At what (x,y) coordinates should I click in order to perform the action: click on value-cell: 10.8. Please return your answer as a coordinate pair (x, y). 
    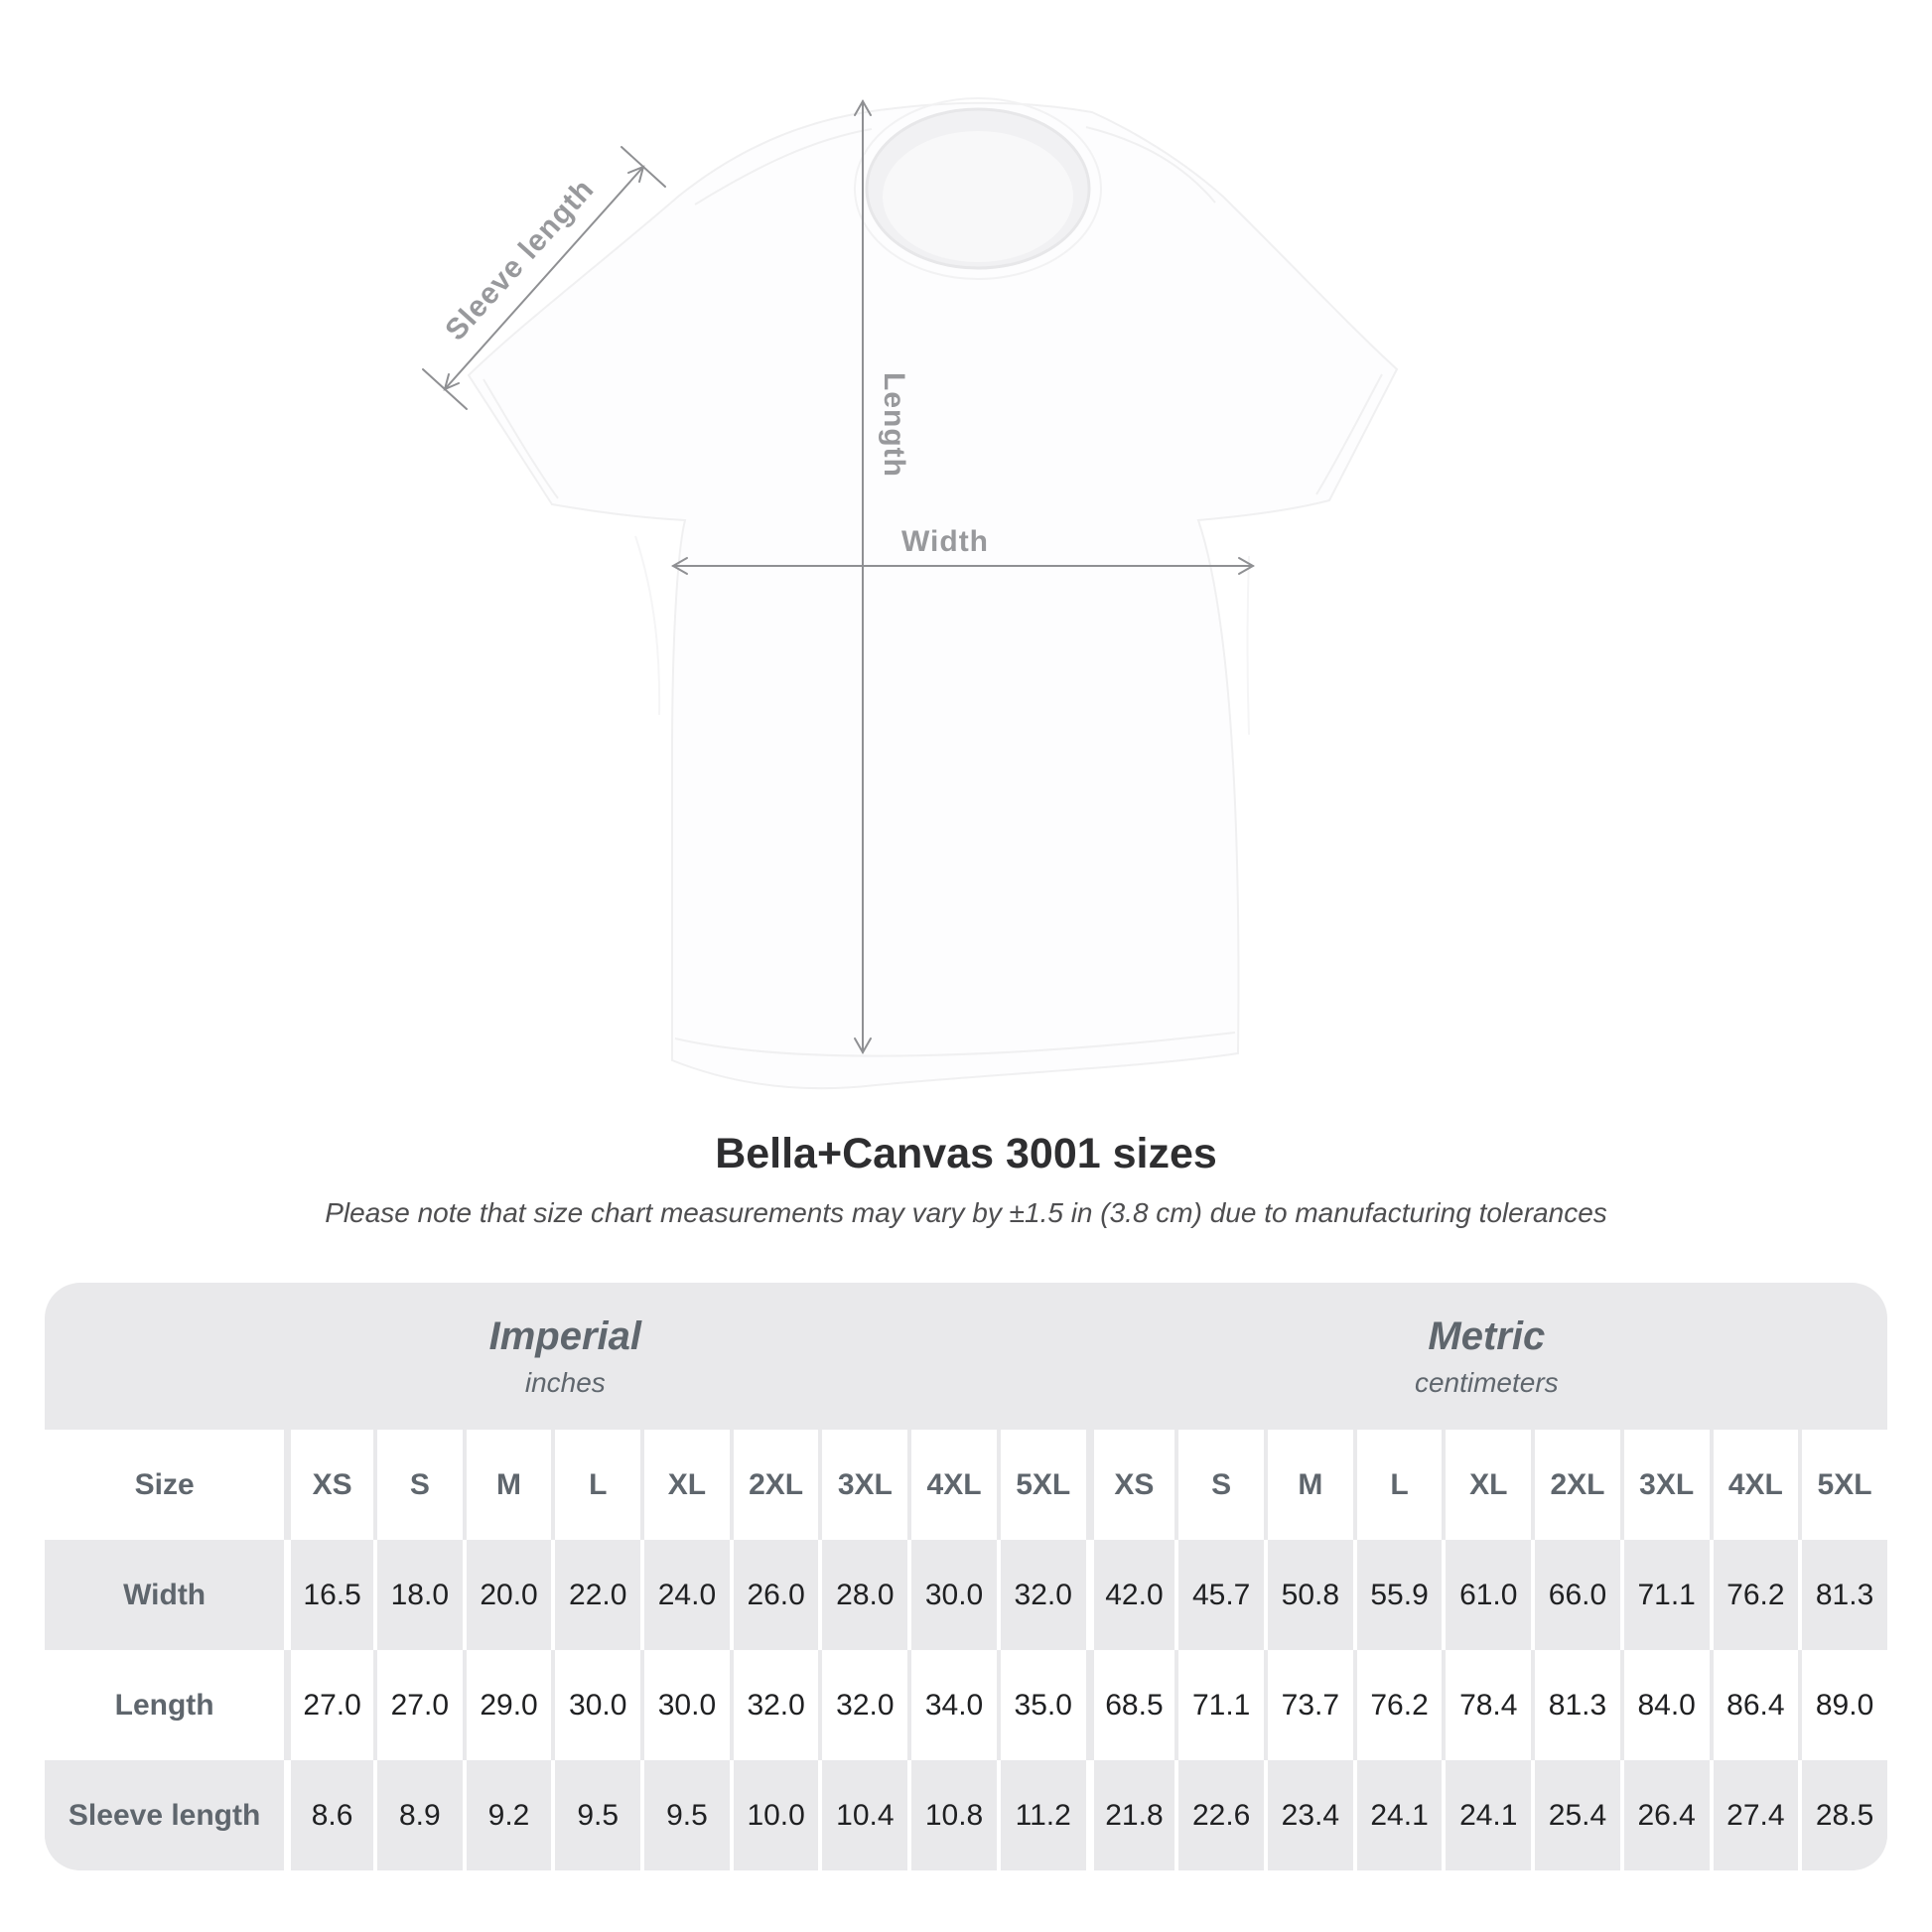
    Looking at the image, I should click on (952, 1815).